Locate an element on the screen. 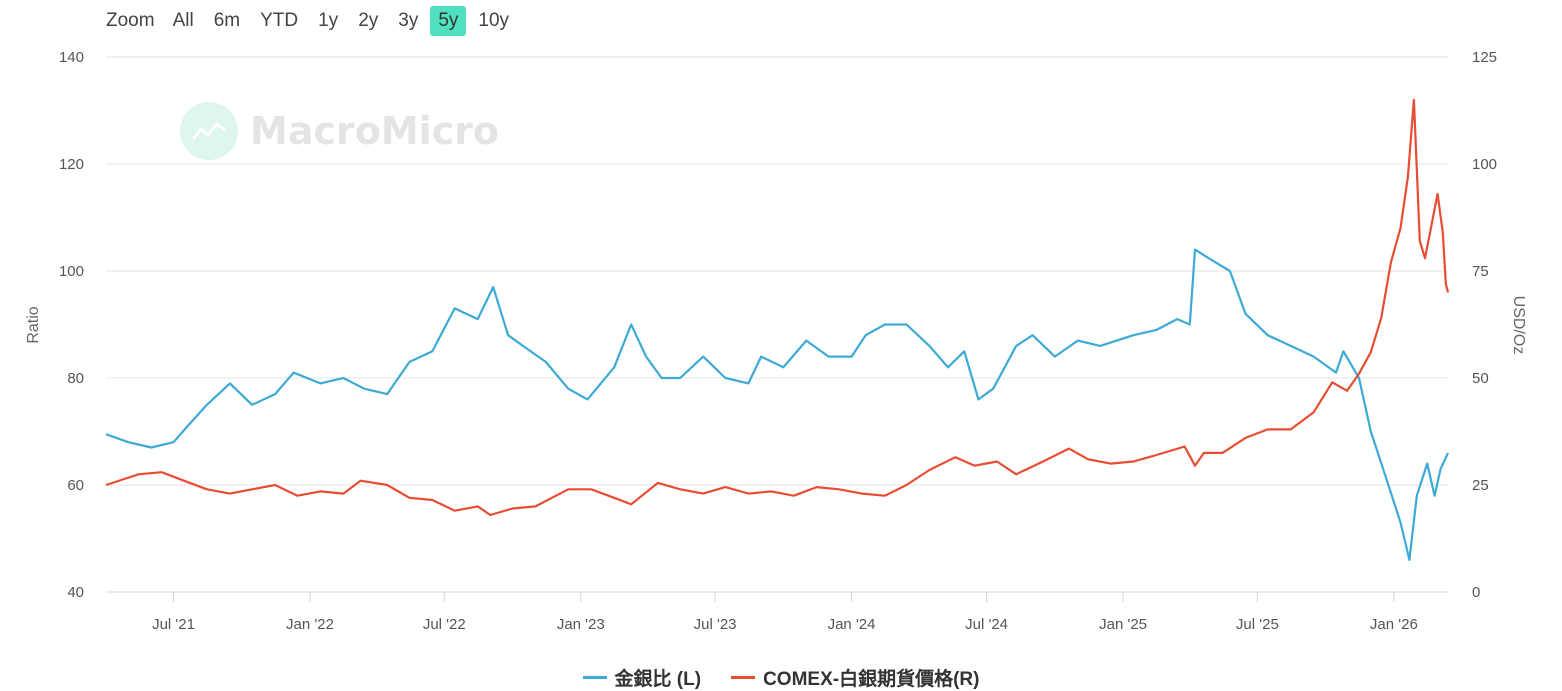  legend-swatch-silver-futures is located at coordinates (743, 677).